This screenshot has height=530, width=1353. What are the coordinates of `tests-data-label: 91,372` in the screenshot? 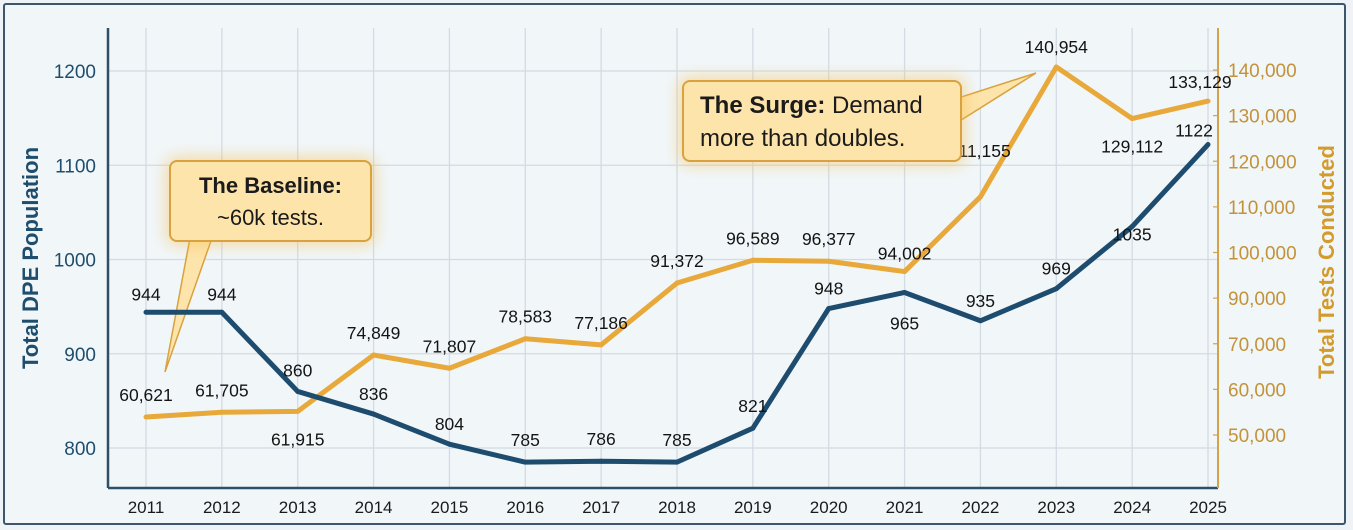 It's located at (677, 261).